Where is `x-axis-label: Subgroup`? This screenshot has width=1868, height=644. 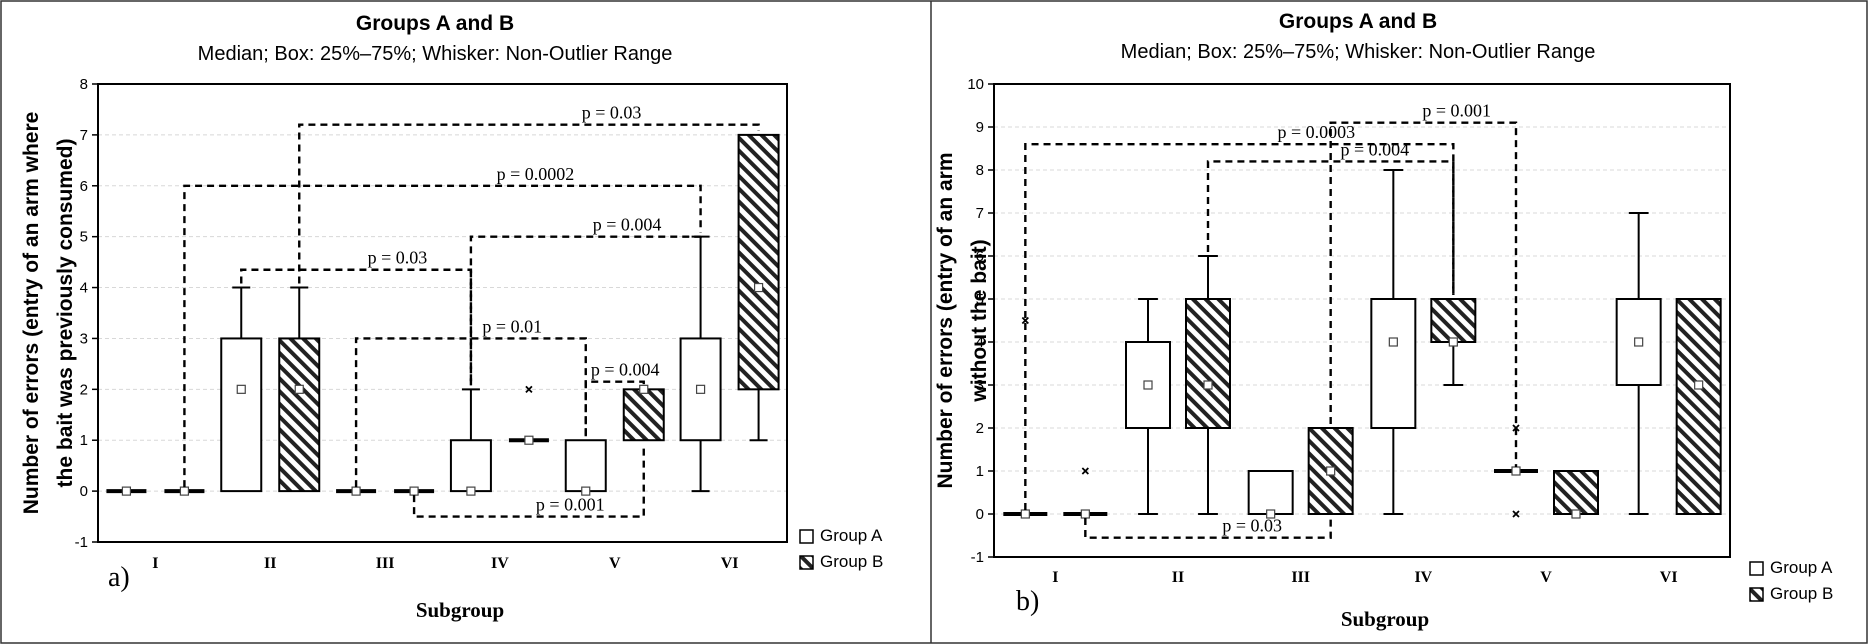 x-axis-label: Subgroup is located at coordinates (1385, 619).